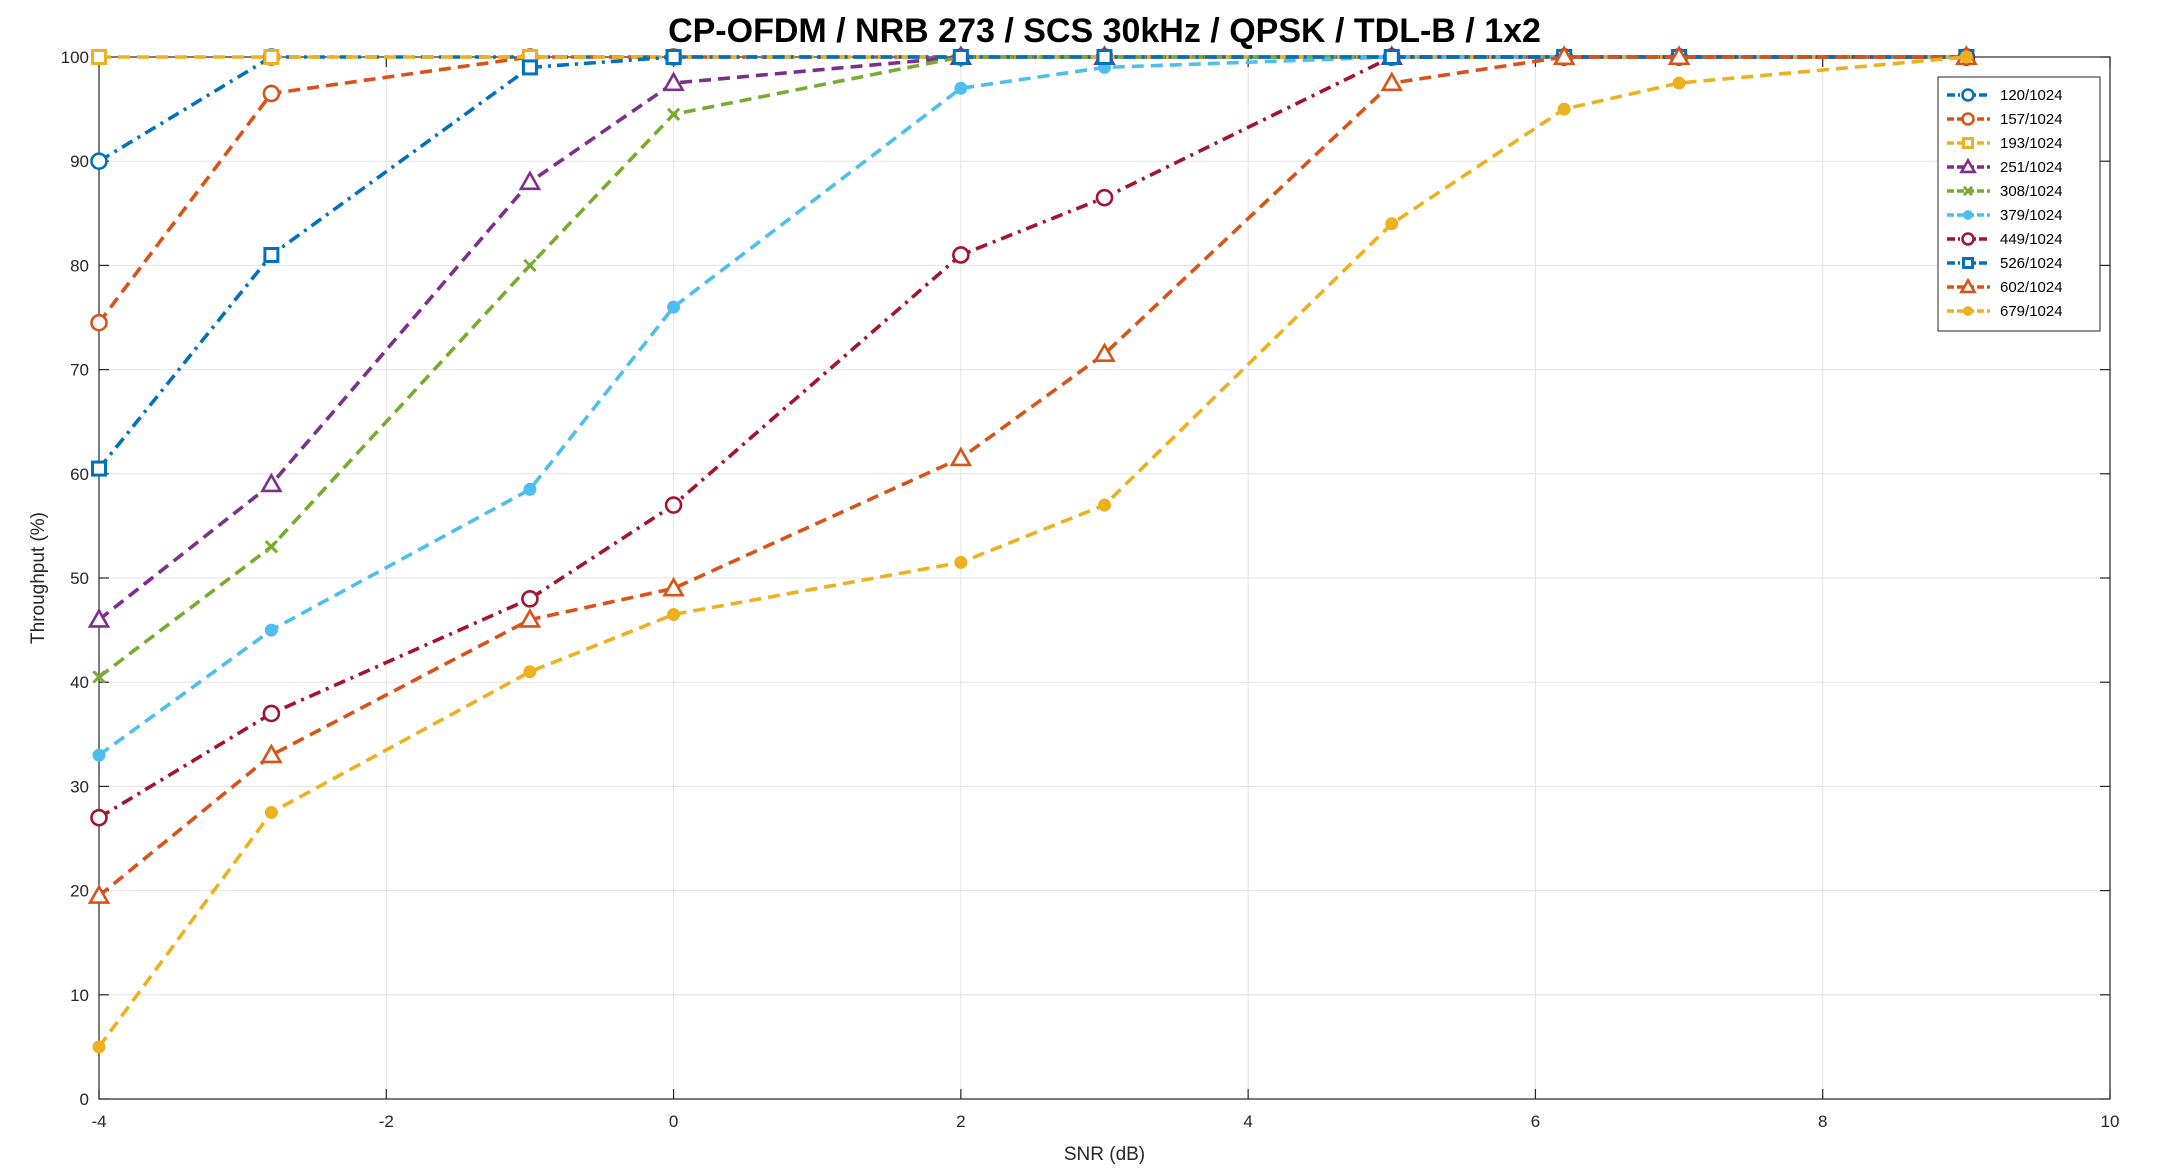 The width and height of the screenshot is (2178, 1175). What do you see at coordinates (38, 578) in the screenshot?
I see `y-axis-label: Throughput (%)` at bounding box center [38, 578].